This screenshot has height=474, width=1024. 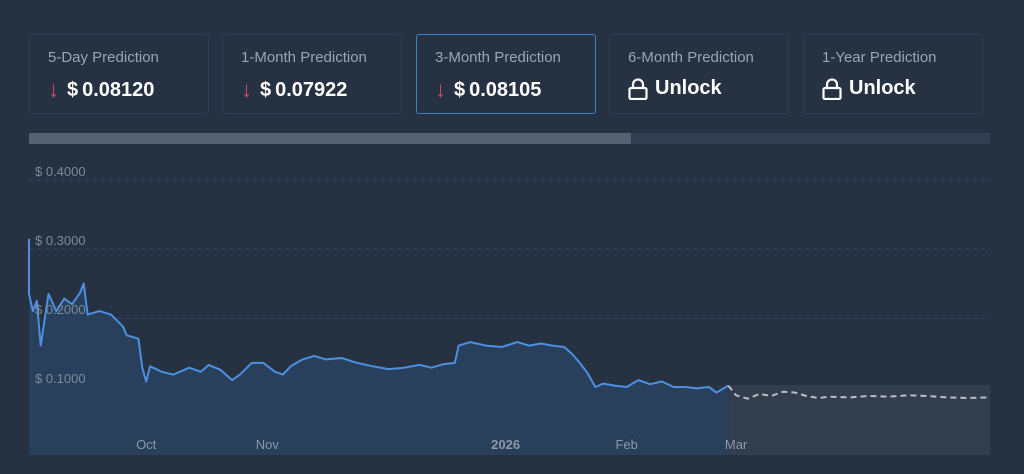 What do you see at coordinates (736, 444) in the screenshot?
I see `x-tick-label: Mar` at bounding box center [736, 444].